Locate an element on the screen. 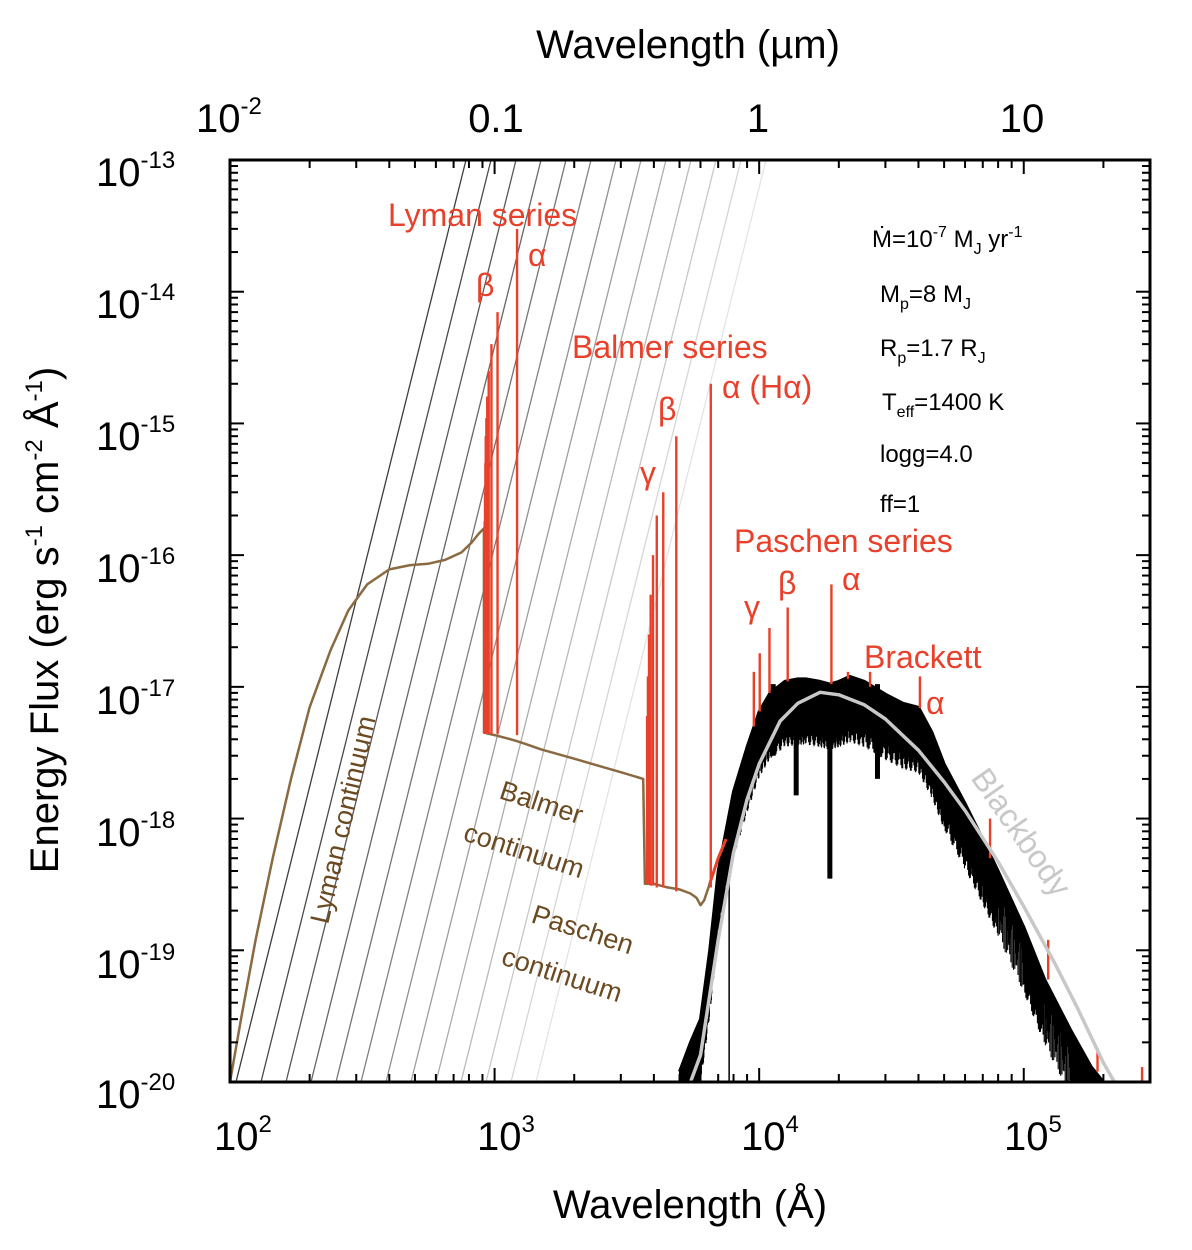 This screenshot has height=1250, width=1192. balmer-gamma-label: γ is located at coordinates (648, 473).